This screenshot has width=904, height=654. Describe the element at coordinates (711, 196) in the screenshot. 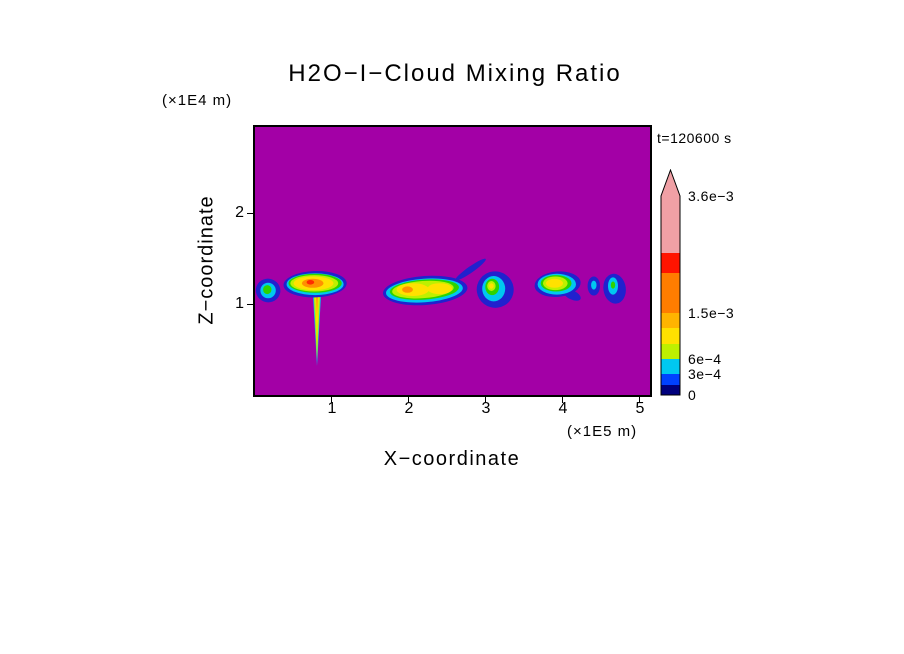

I see `colorbar-tick-label: 3.6e−3` at that location.